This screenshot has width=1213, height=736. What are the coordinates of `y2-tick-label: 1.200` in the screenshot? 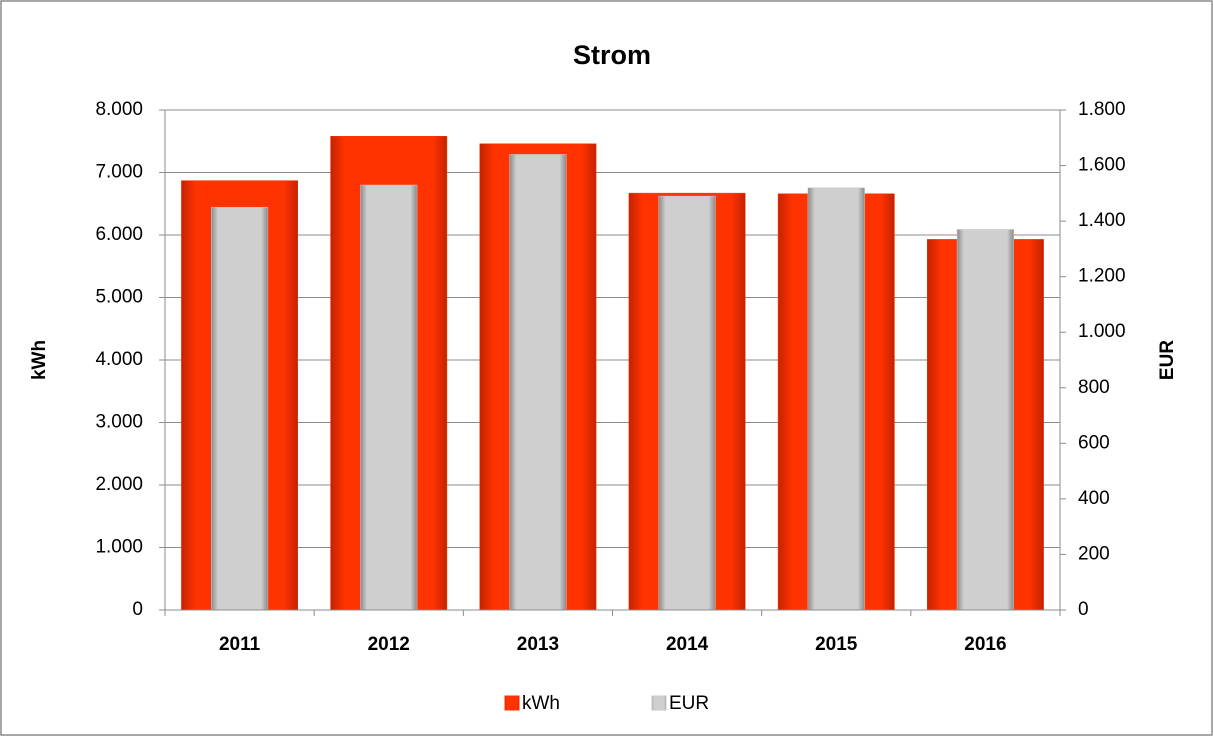 It's located at (1102, 276).